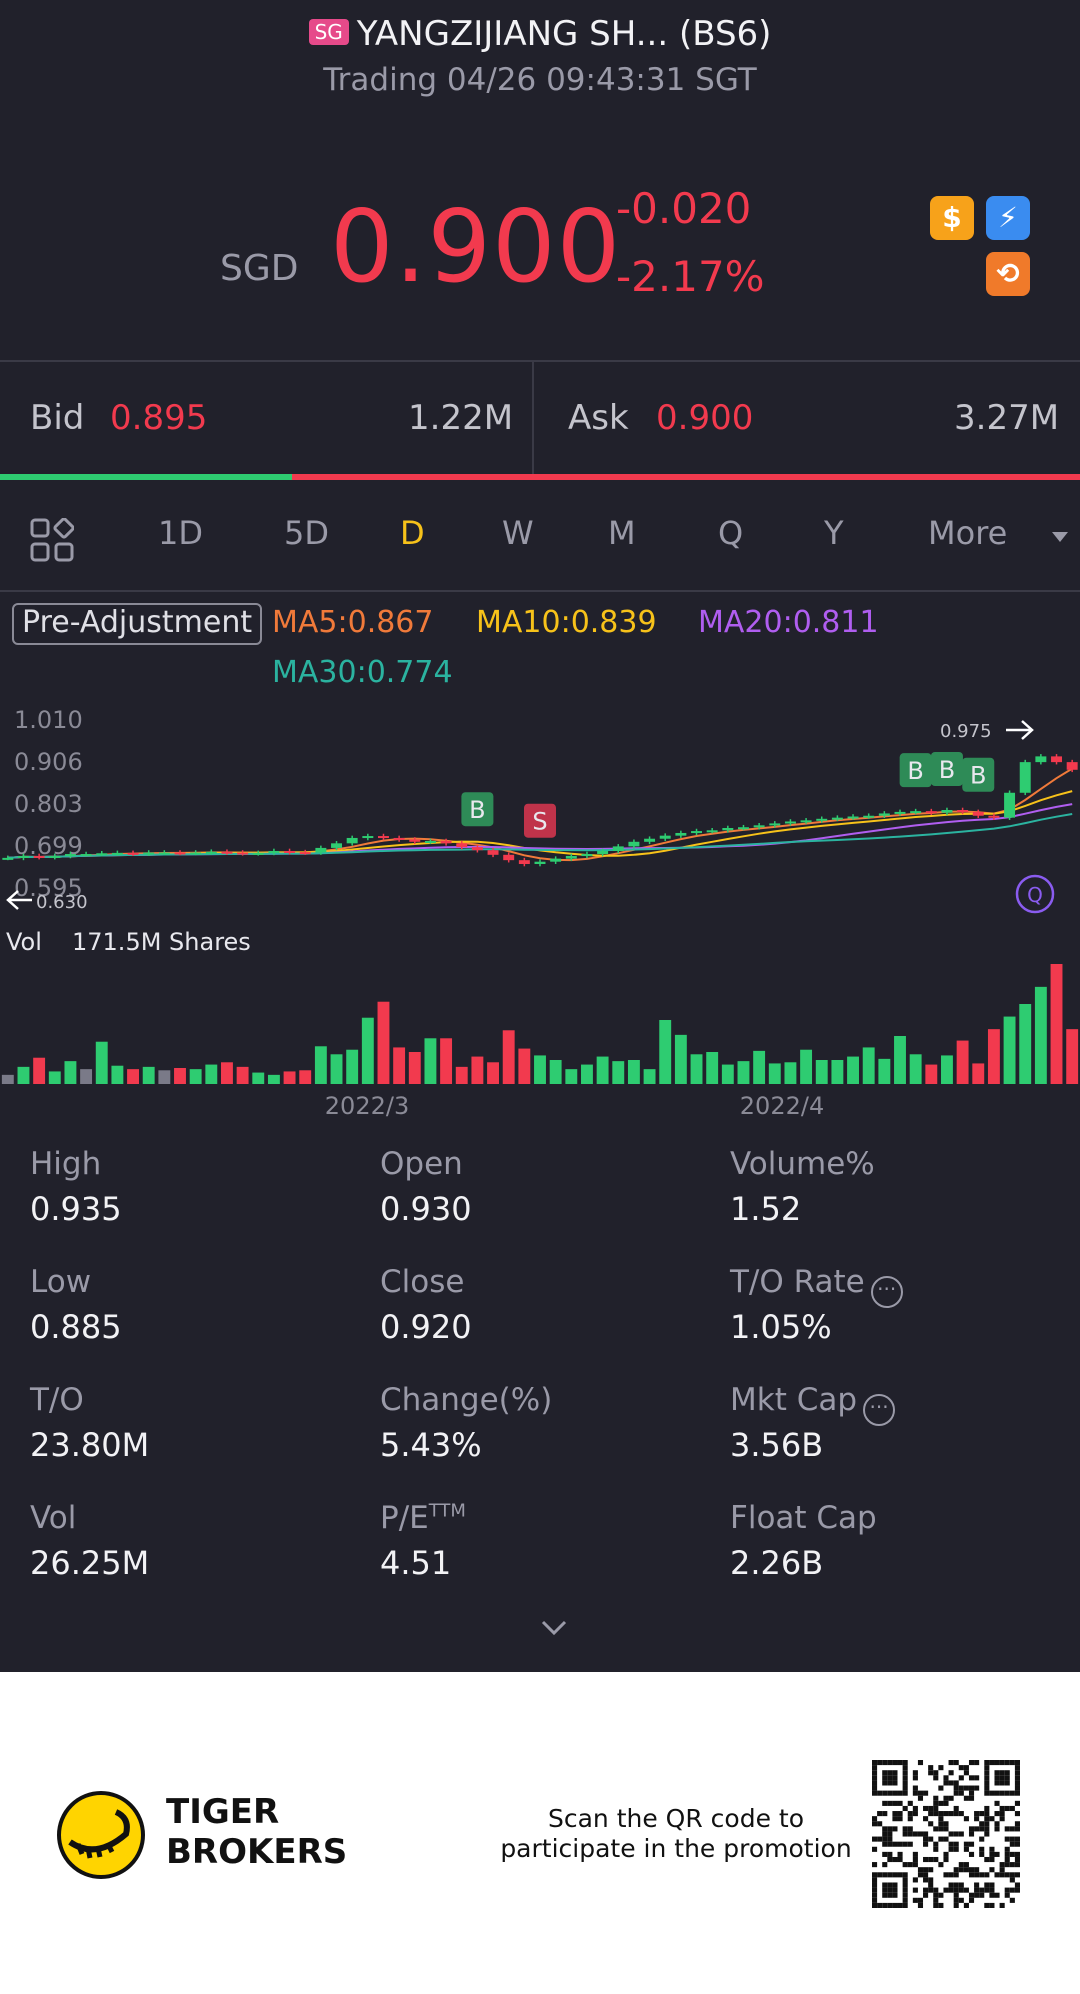 The width and height of the screenshot is (1080, 1994). Describe the element at coordinates (137, 624) in the screenshot. I see `pre-adjustment-toggle: Pre-Adjustment` at that location.